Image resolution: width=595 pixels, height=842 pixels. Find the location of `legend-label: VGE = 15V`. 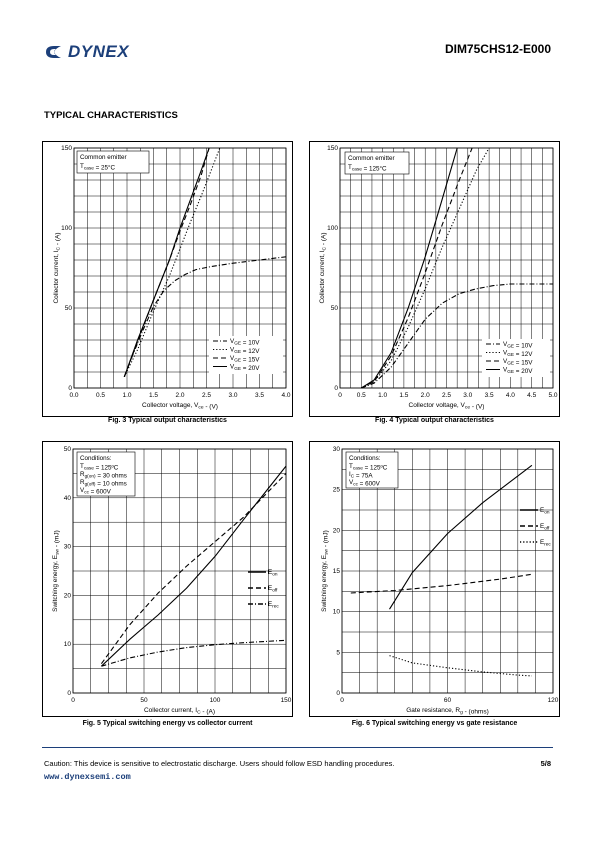

legend-label: VGE = 15V is located at coordinates (245, 359).